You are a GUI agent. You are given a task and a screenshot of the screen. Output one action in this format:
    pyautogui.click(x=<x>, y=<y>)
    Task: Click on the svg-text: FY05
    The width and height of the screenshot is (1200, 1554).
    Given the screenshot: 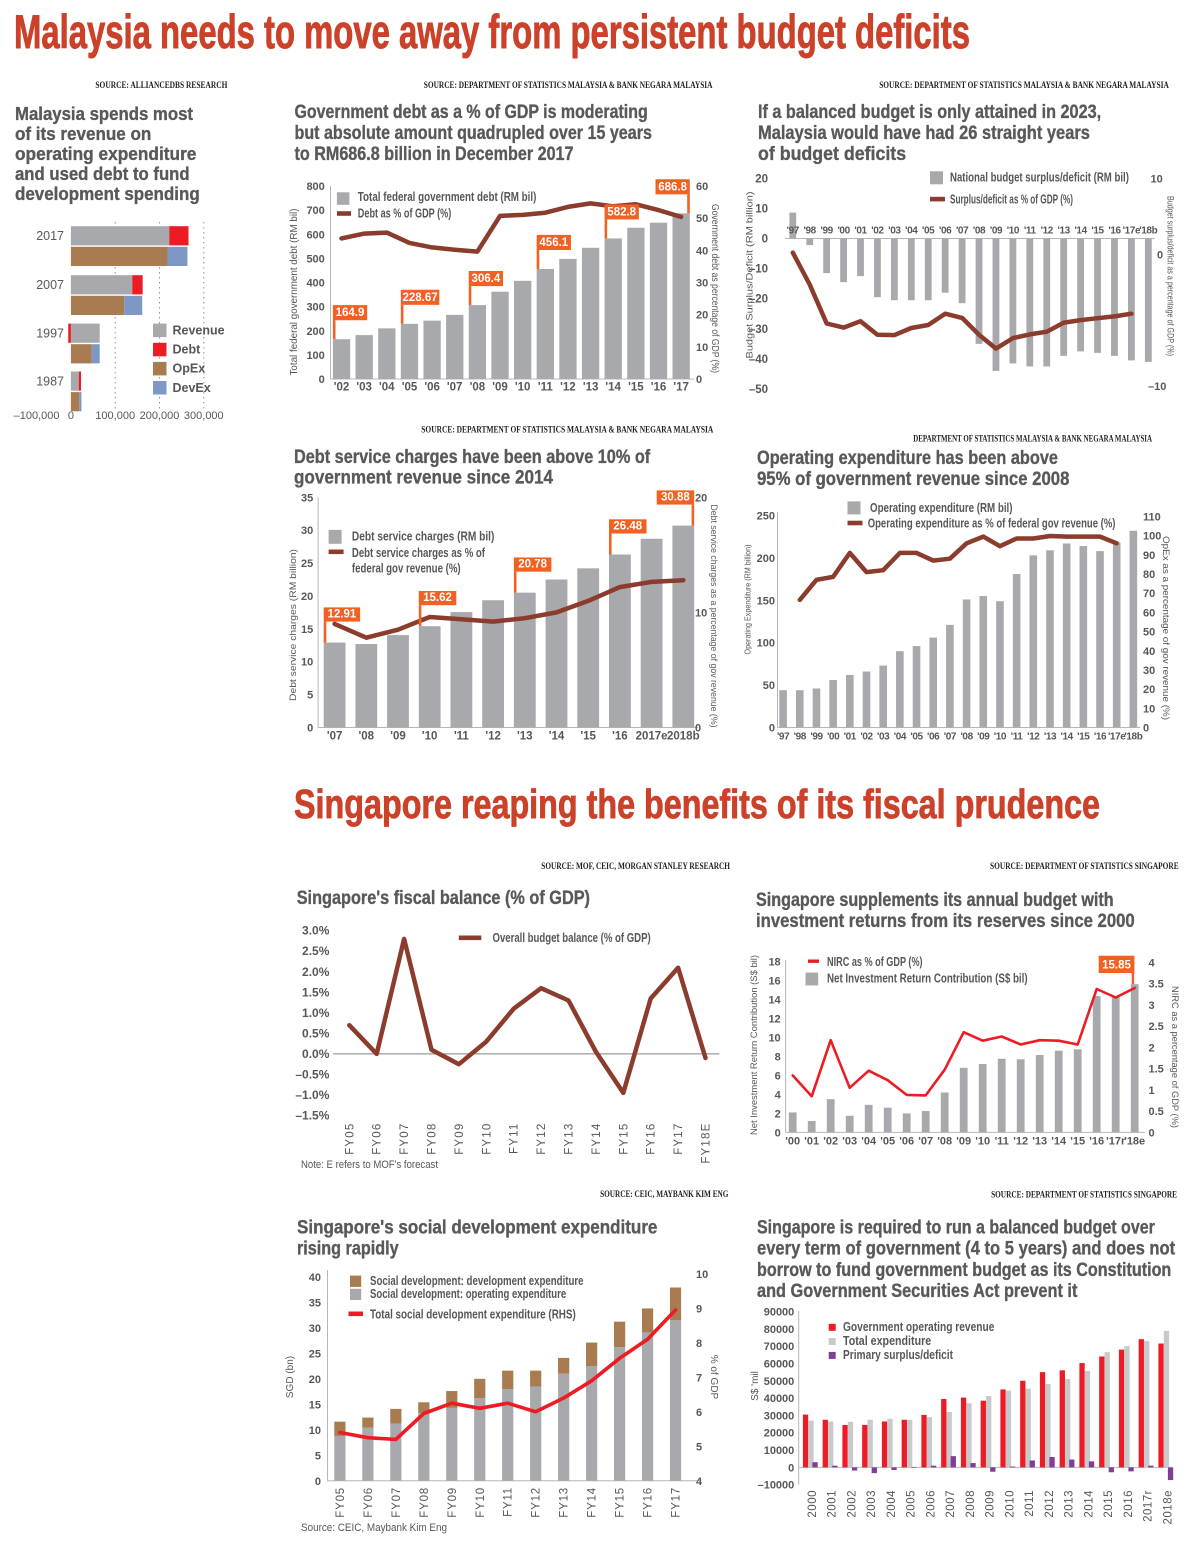 What is the action you would take?
    pyautogui.click(x=350, y=1139)
    